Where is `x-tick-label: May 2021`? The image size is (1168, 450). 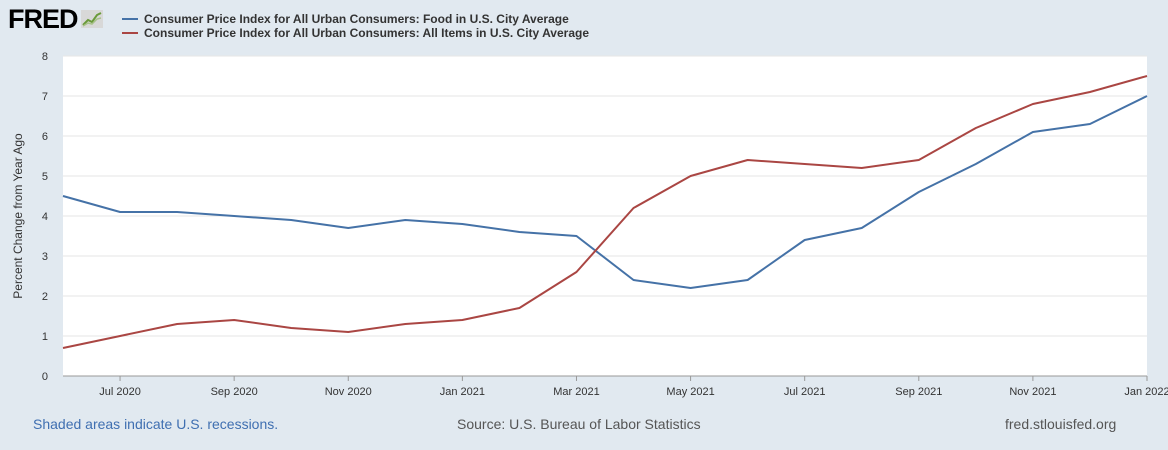 x-tick-label: May 2021 is located at coordinates (690, 392).